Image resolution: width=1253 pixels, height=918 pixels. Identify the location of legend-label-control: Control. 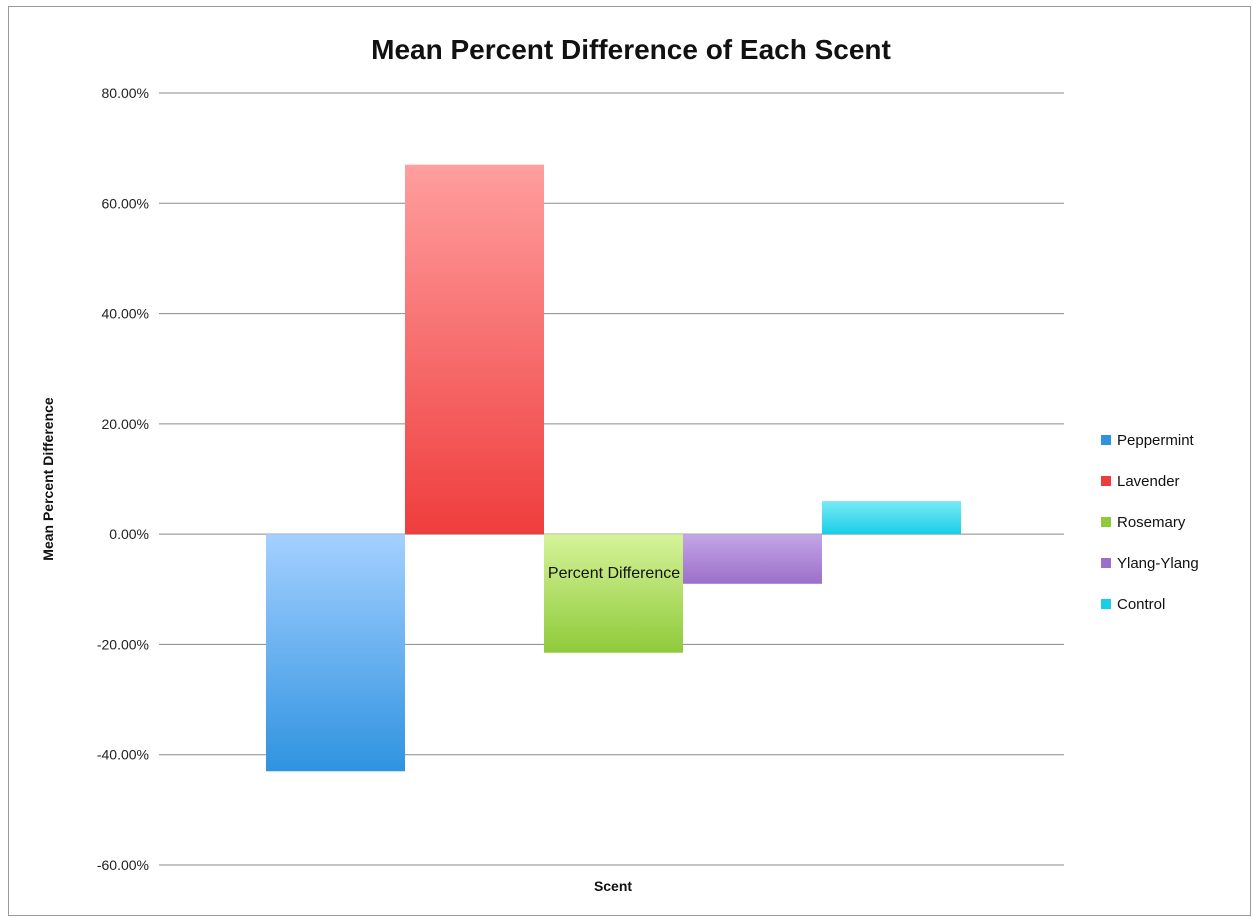
(1141, 604).